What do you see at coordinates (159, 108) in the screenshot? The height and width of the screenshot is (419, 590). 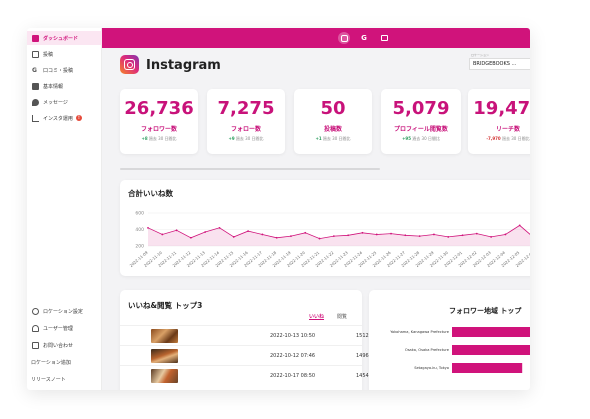 I see `stat-value: 26,736` at bounding box center [159, 108].